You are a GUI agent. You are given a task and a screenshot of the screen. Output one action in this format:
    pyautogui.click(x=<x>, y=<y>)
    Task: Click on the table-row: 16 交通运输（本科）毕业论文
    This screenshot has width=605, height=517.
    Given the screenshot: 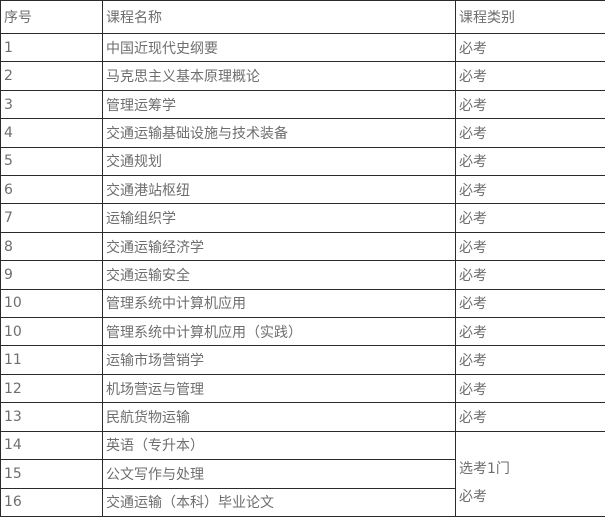 What is the action you would take?
    pyautogui.click(x=302, y=502)
    